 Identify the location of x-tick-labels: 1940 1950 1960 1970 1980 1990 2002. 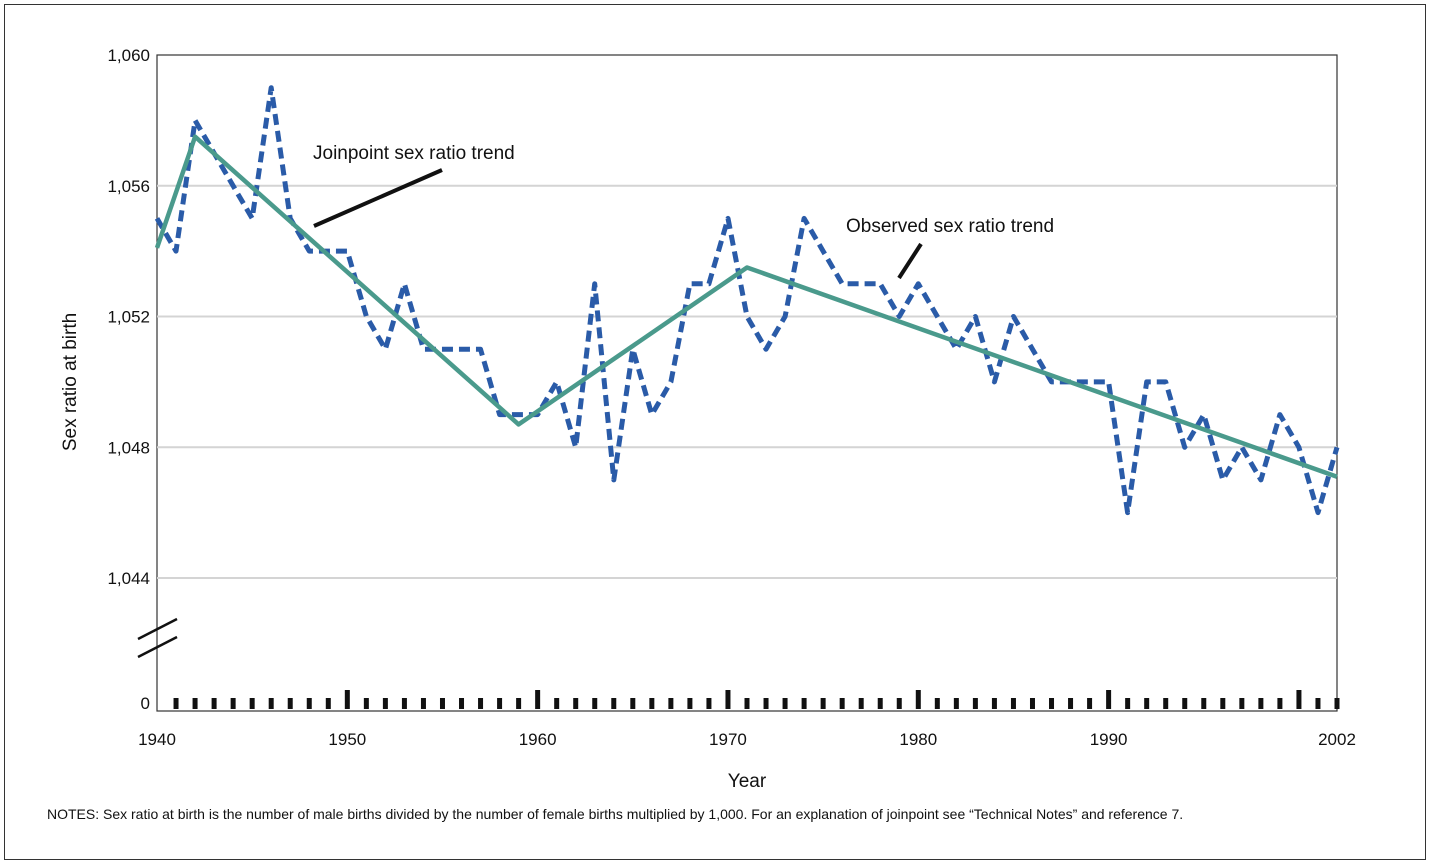
(747, 739).